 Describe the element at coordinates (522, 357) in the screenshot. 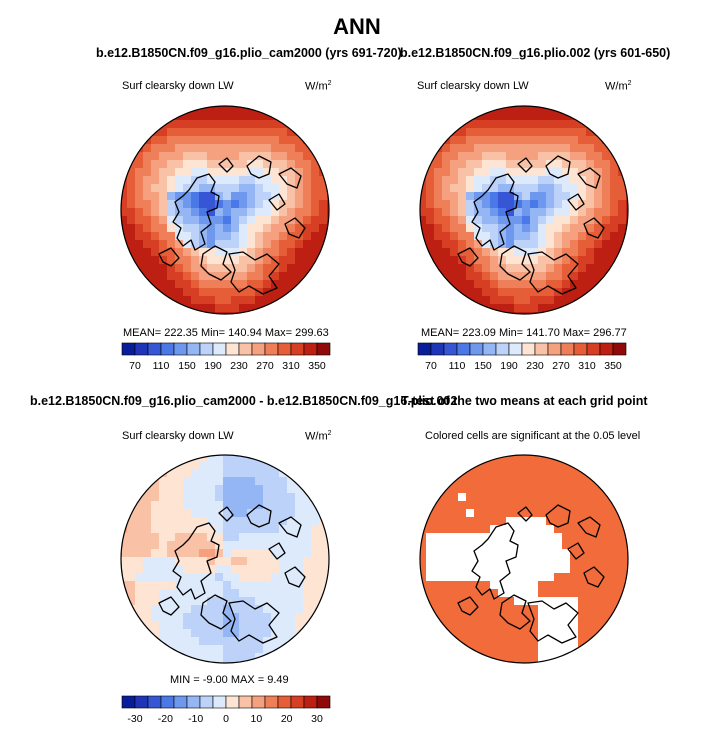

I see `panel-2-colorbar: 70 110 150 190 230 270 310 350` at that location.